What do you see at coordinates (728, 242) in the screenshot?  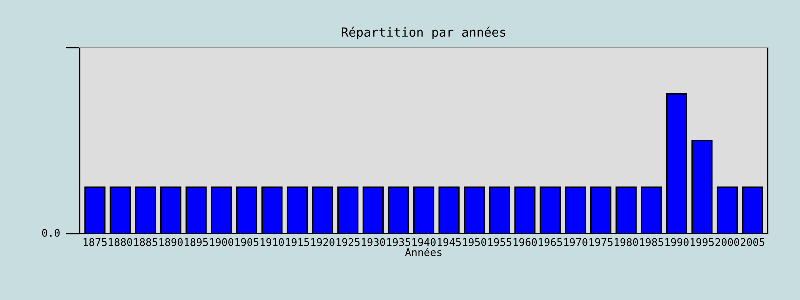 I see `x-tick-label: 2000` at bounding box center [728, 242].